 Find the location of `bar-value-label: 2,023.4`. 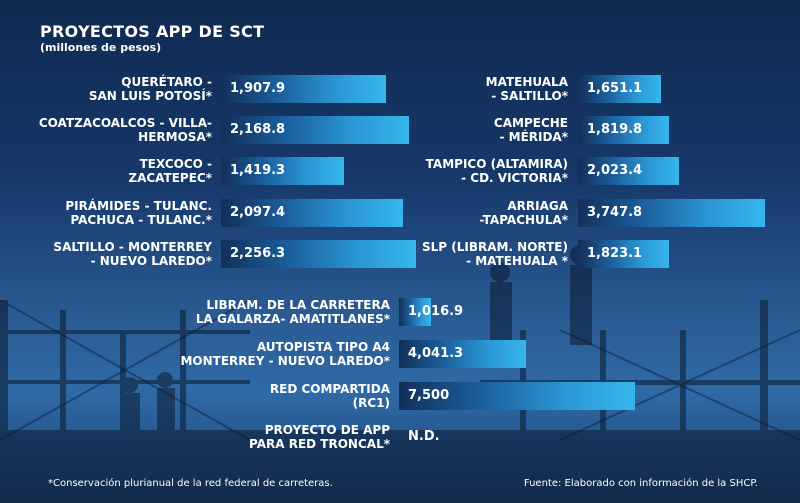

bar-value-label: 2,023.4 is located at coordinates (615, 171).